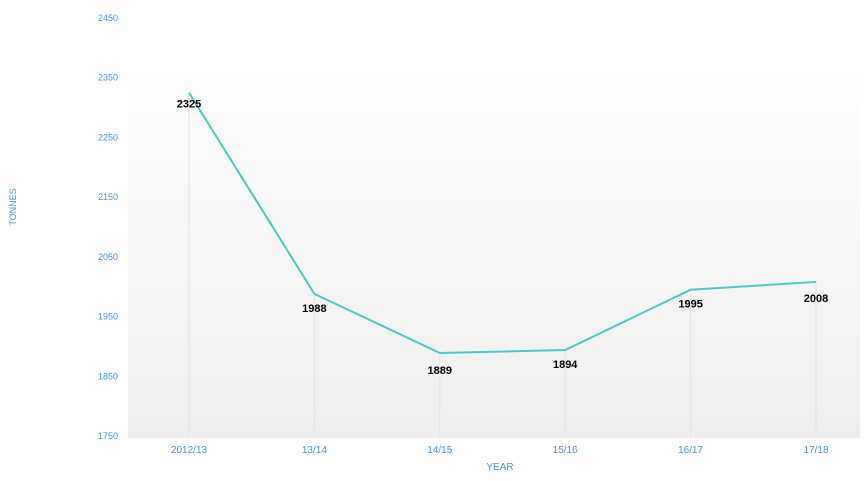 The height and width of the screenshot is (481, 867). Describe the element at coordinates (565, 365) in the screenshot. I see `data-label: 1894` at that location.